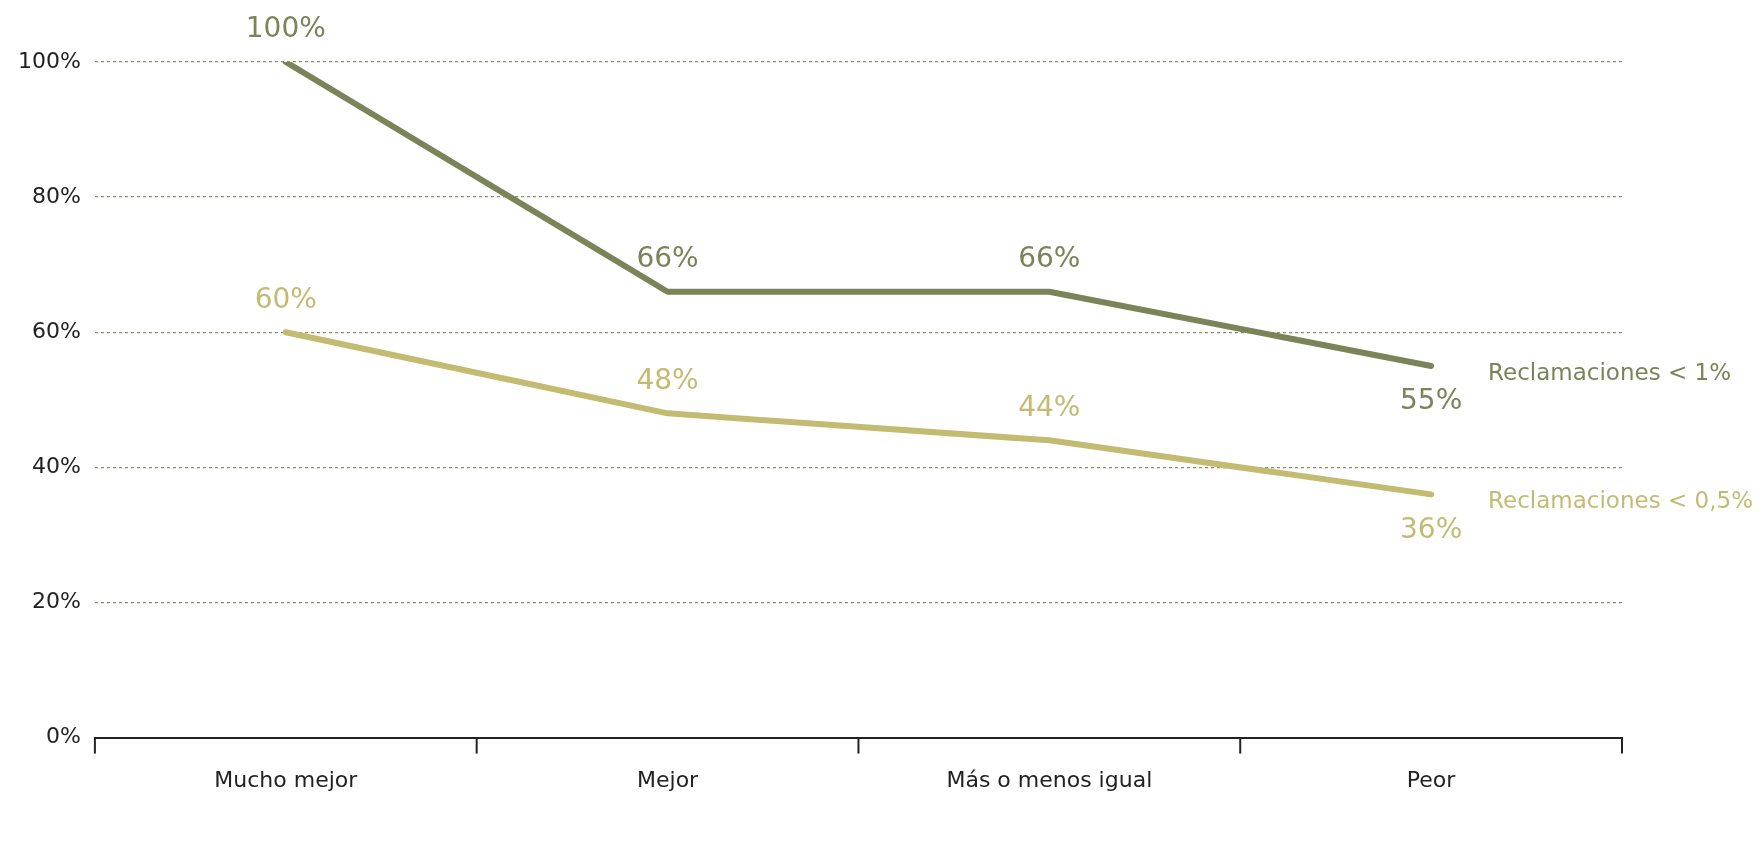 The image size is (1762, 854). I want to click on text: Reclamaciones < 1%, so click(1610, 371).